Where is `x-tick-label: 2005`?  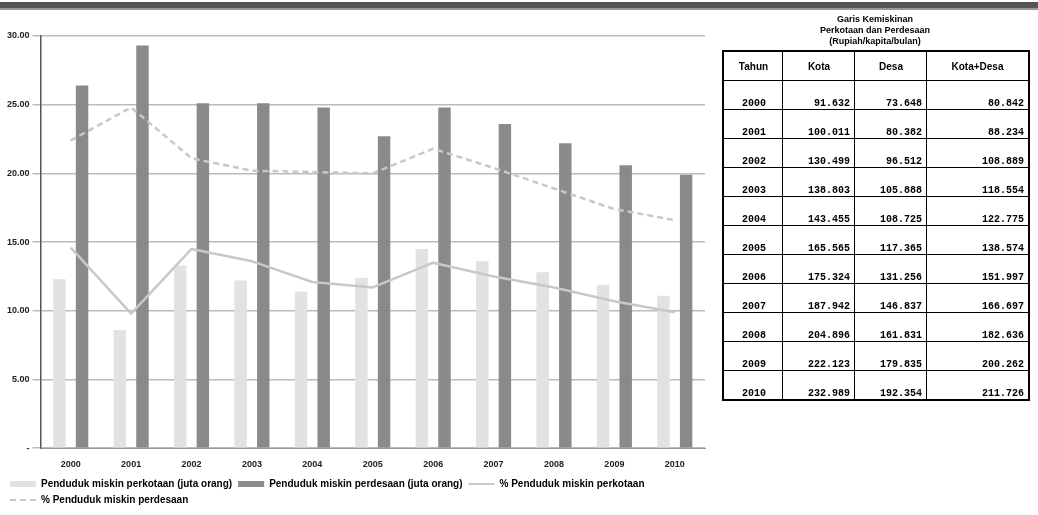 x-tick-label: 2005 is located at coordinates (372, 464).